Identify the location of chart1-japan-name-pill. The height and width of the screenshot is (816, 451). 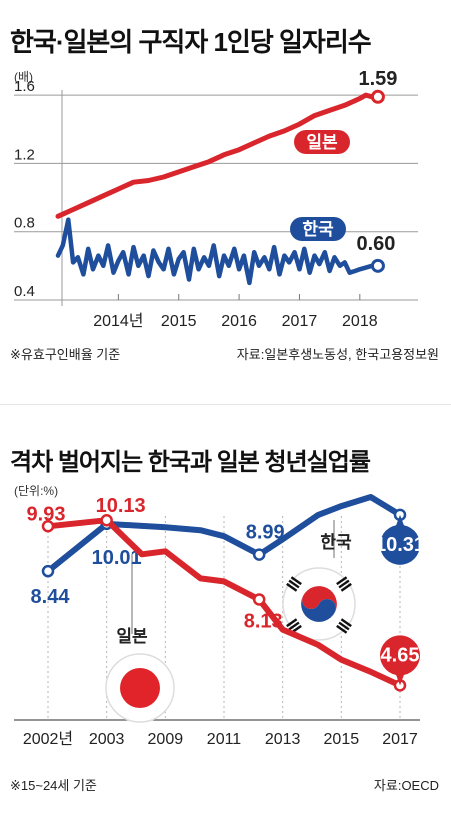
(322, 142).